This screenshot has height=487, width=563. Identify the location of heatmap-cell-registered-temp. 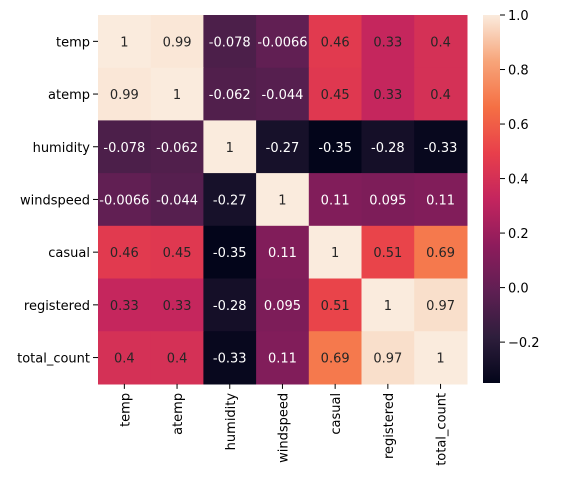
(125, 305).